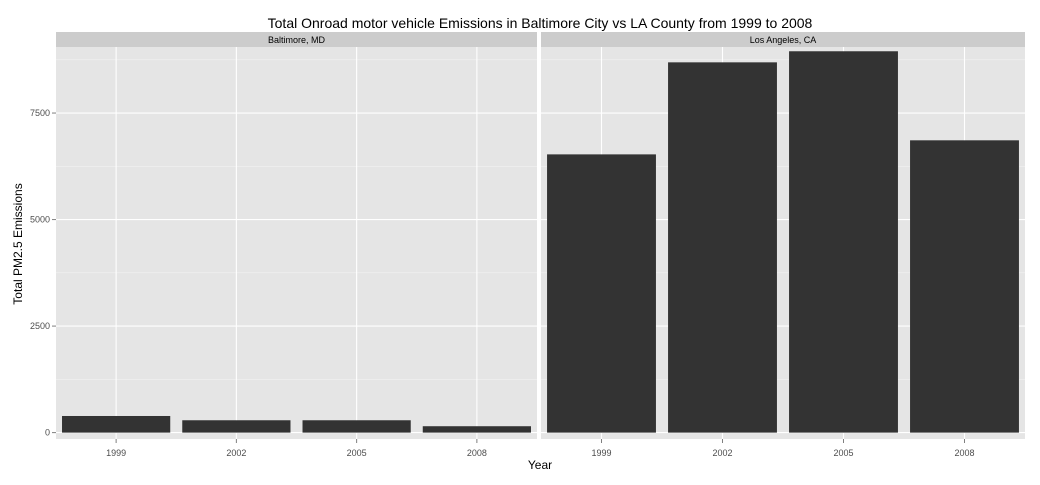  I want to click on bar-baltimore-md-2005, so click(356, 426).